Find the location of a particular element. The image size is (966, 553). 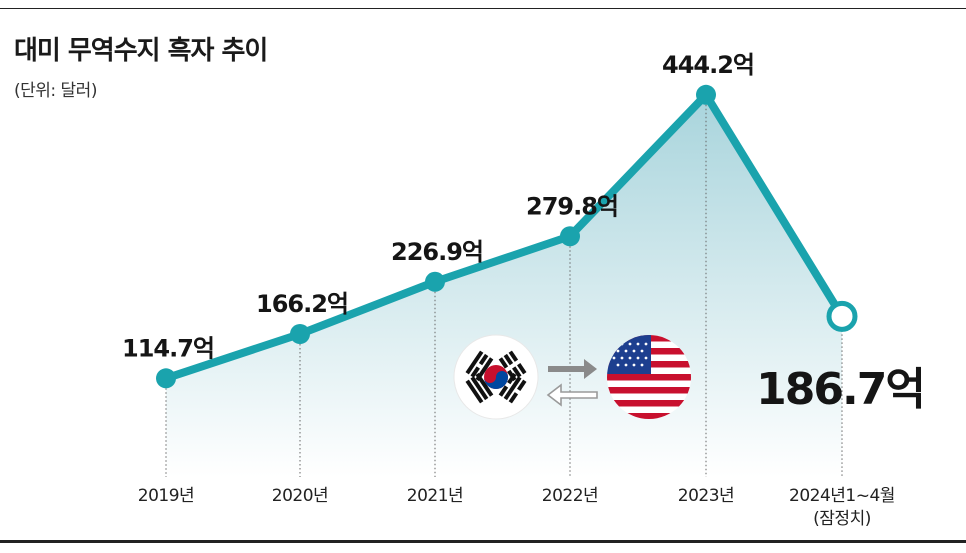

usa-flag-icon is located at coordinates (649, 377).